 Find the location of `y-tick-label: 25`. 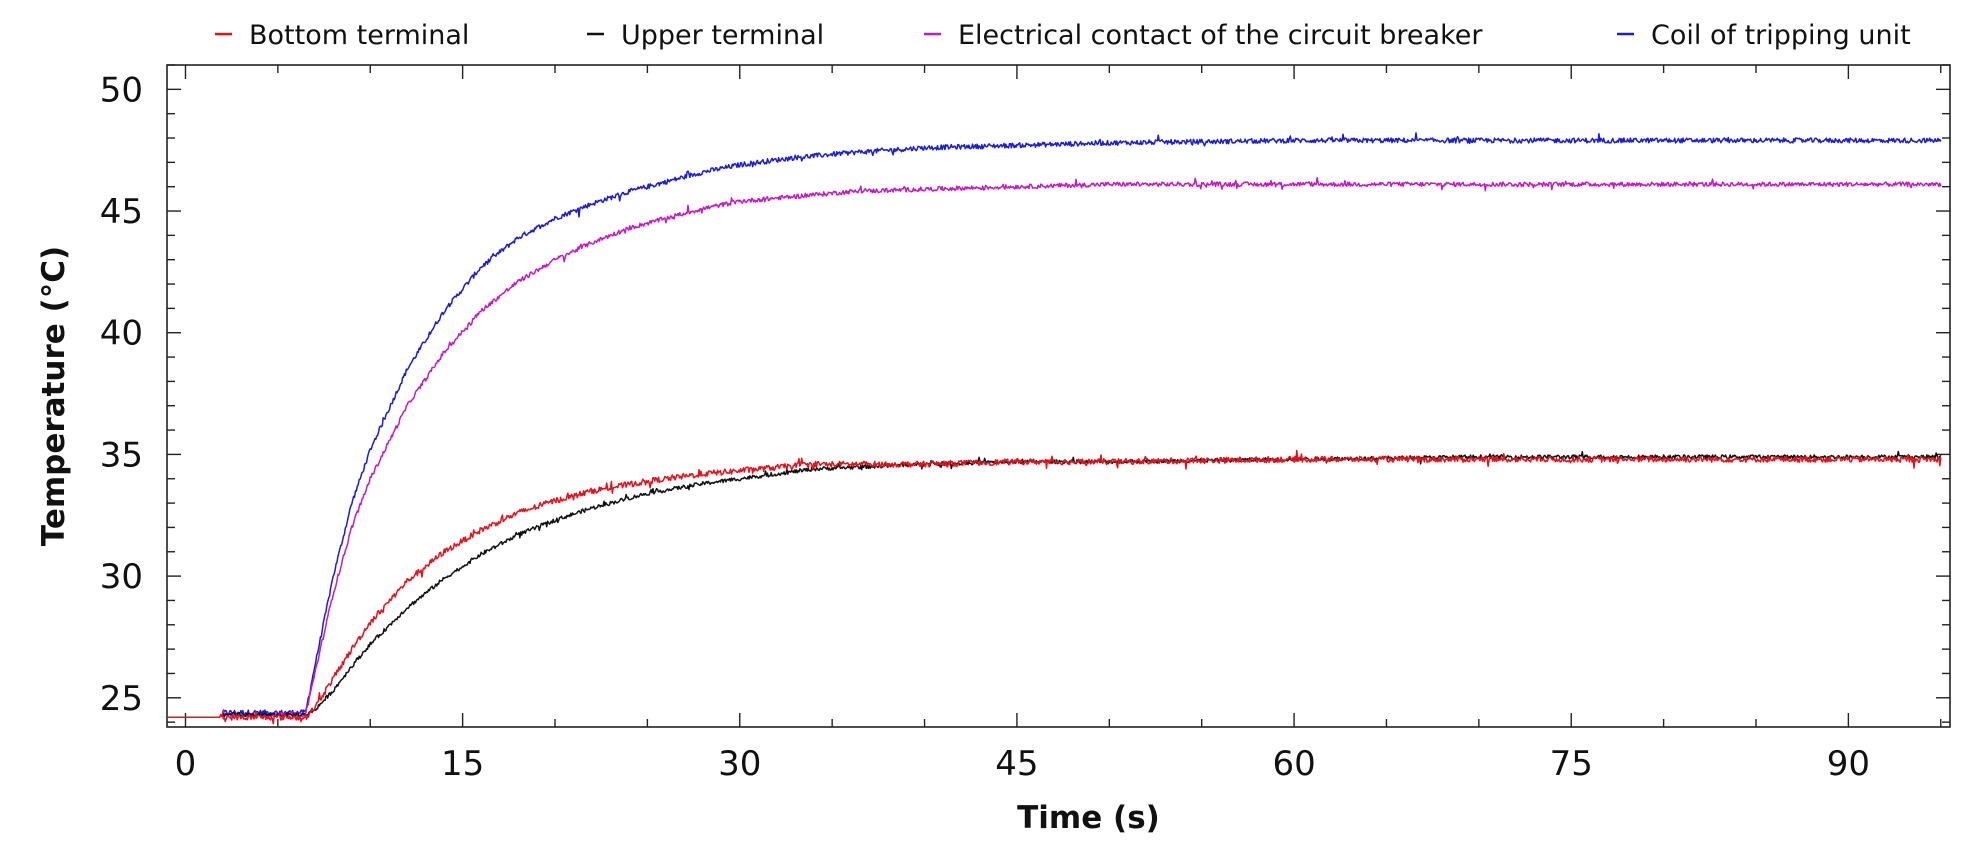

y-tick-label: 25 is located at coordinates (121, 699).